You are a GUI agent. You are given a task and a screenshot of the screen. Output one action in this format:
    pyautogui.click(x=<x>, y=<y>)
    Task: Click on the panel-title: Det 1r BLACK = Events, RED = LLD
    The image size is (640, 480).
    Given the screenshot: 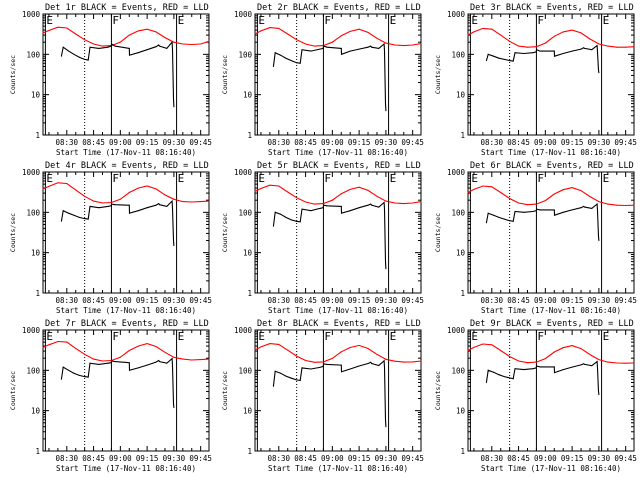 What is the action you would take?
    pyautogui.click(x=127, y=8)
    